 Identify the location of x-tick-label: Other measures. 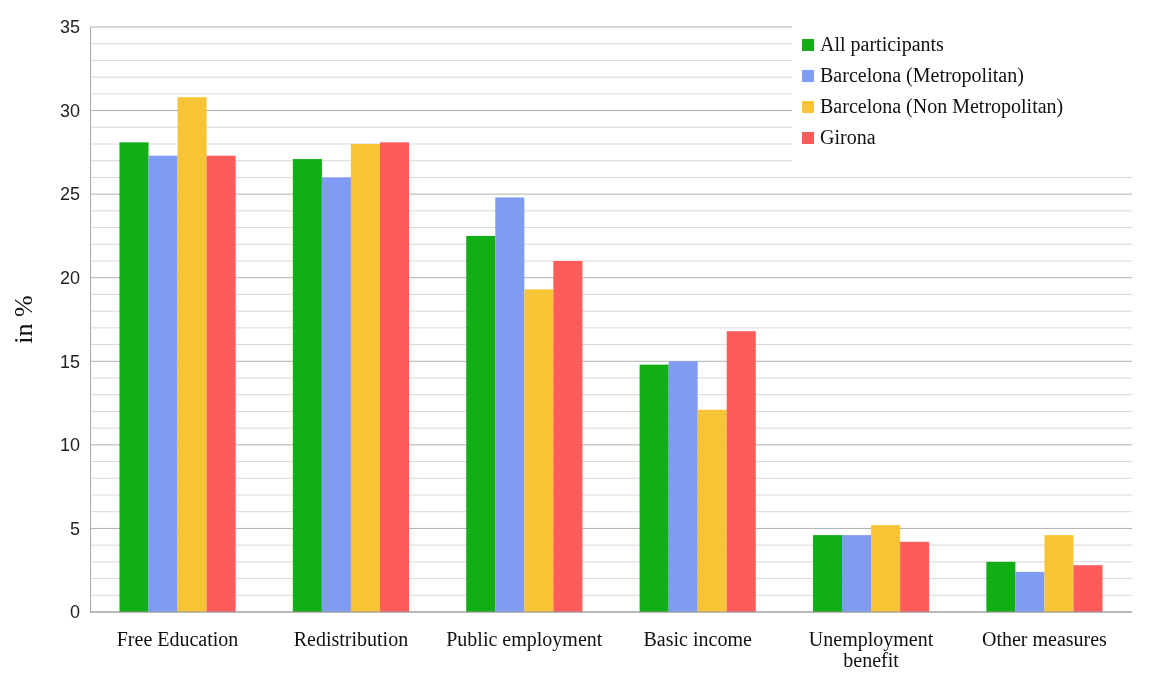
(1044, 639).